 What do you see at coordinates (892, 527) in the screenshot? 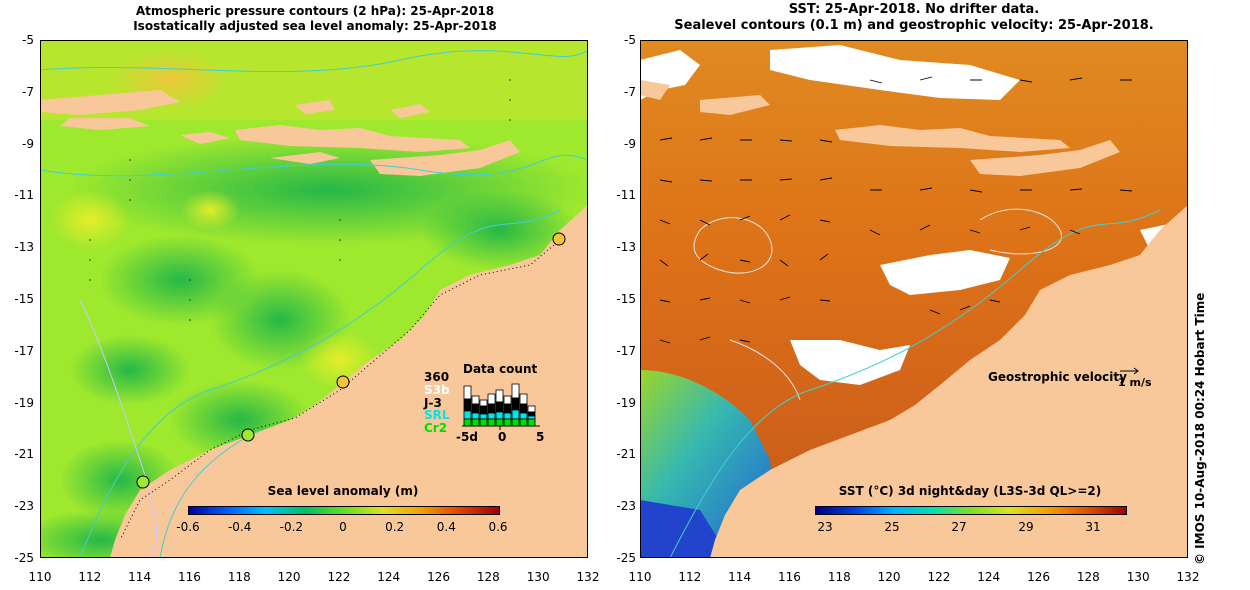
I see `sst-tick-label: 25` at bounding box center [892, 527].